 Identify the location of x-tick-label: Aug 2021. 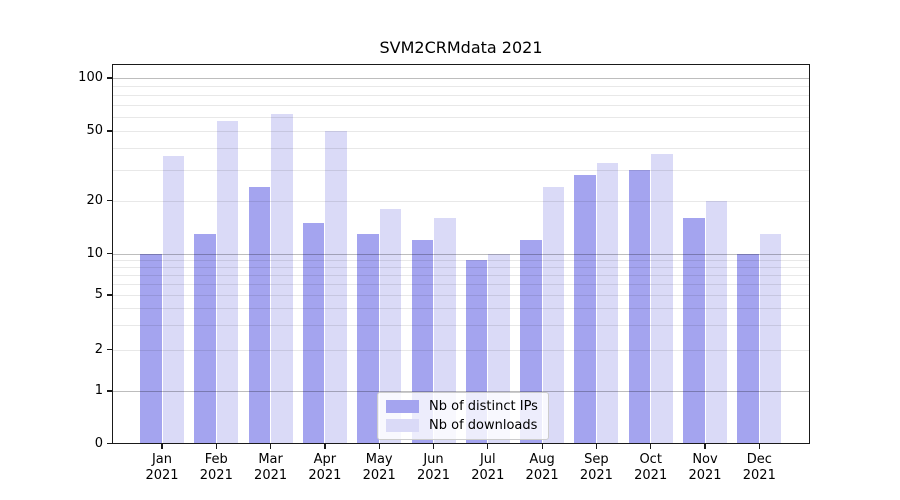
(542, 467).